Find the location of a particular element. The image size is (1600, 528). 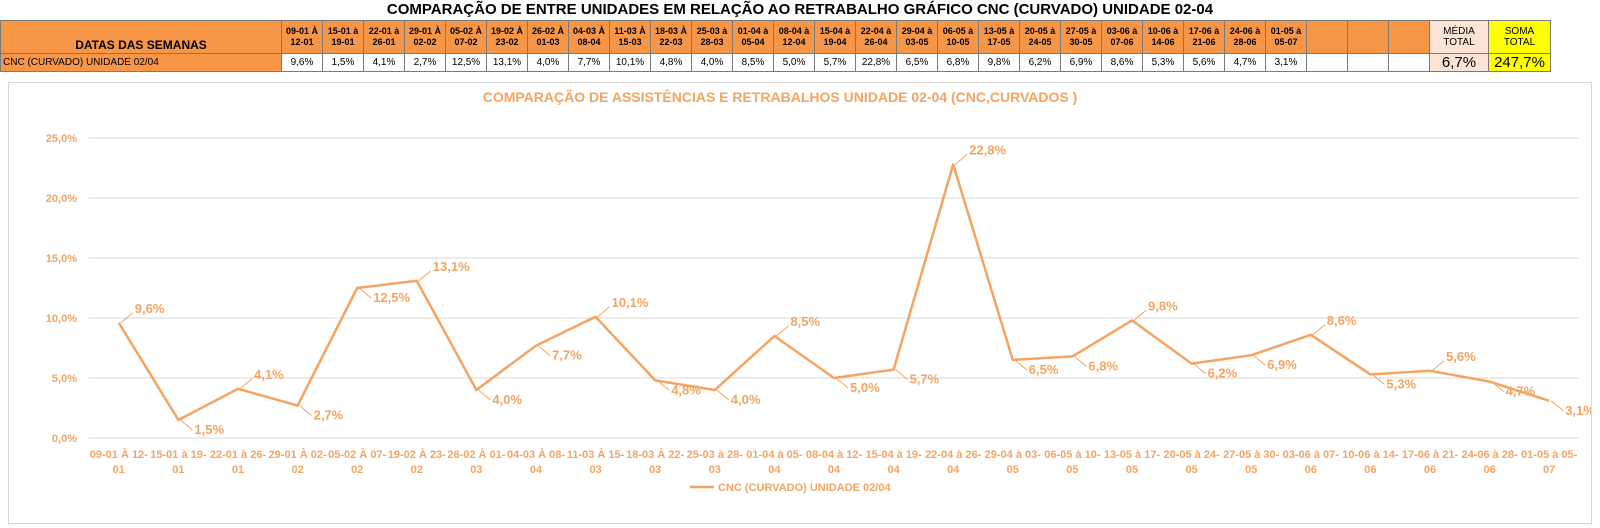

week-header-cell: 19-02 À 23-02 is located at coordinates (507, 37).